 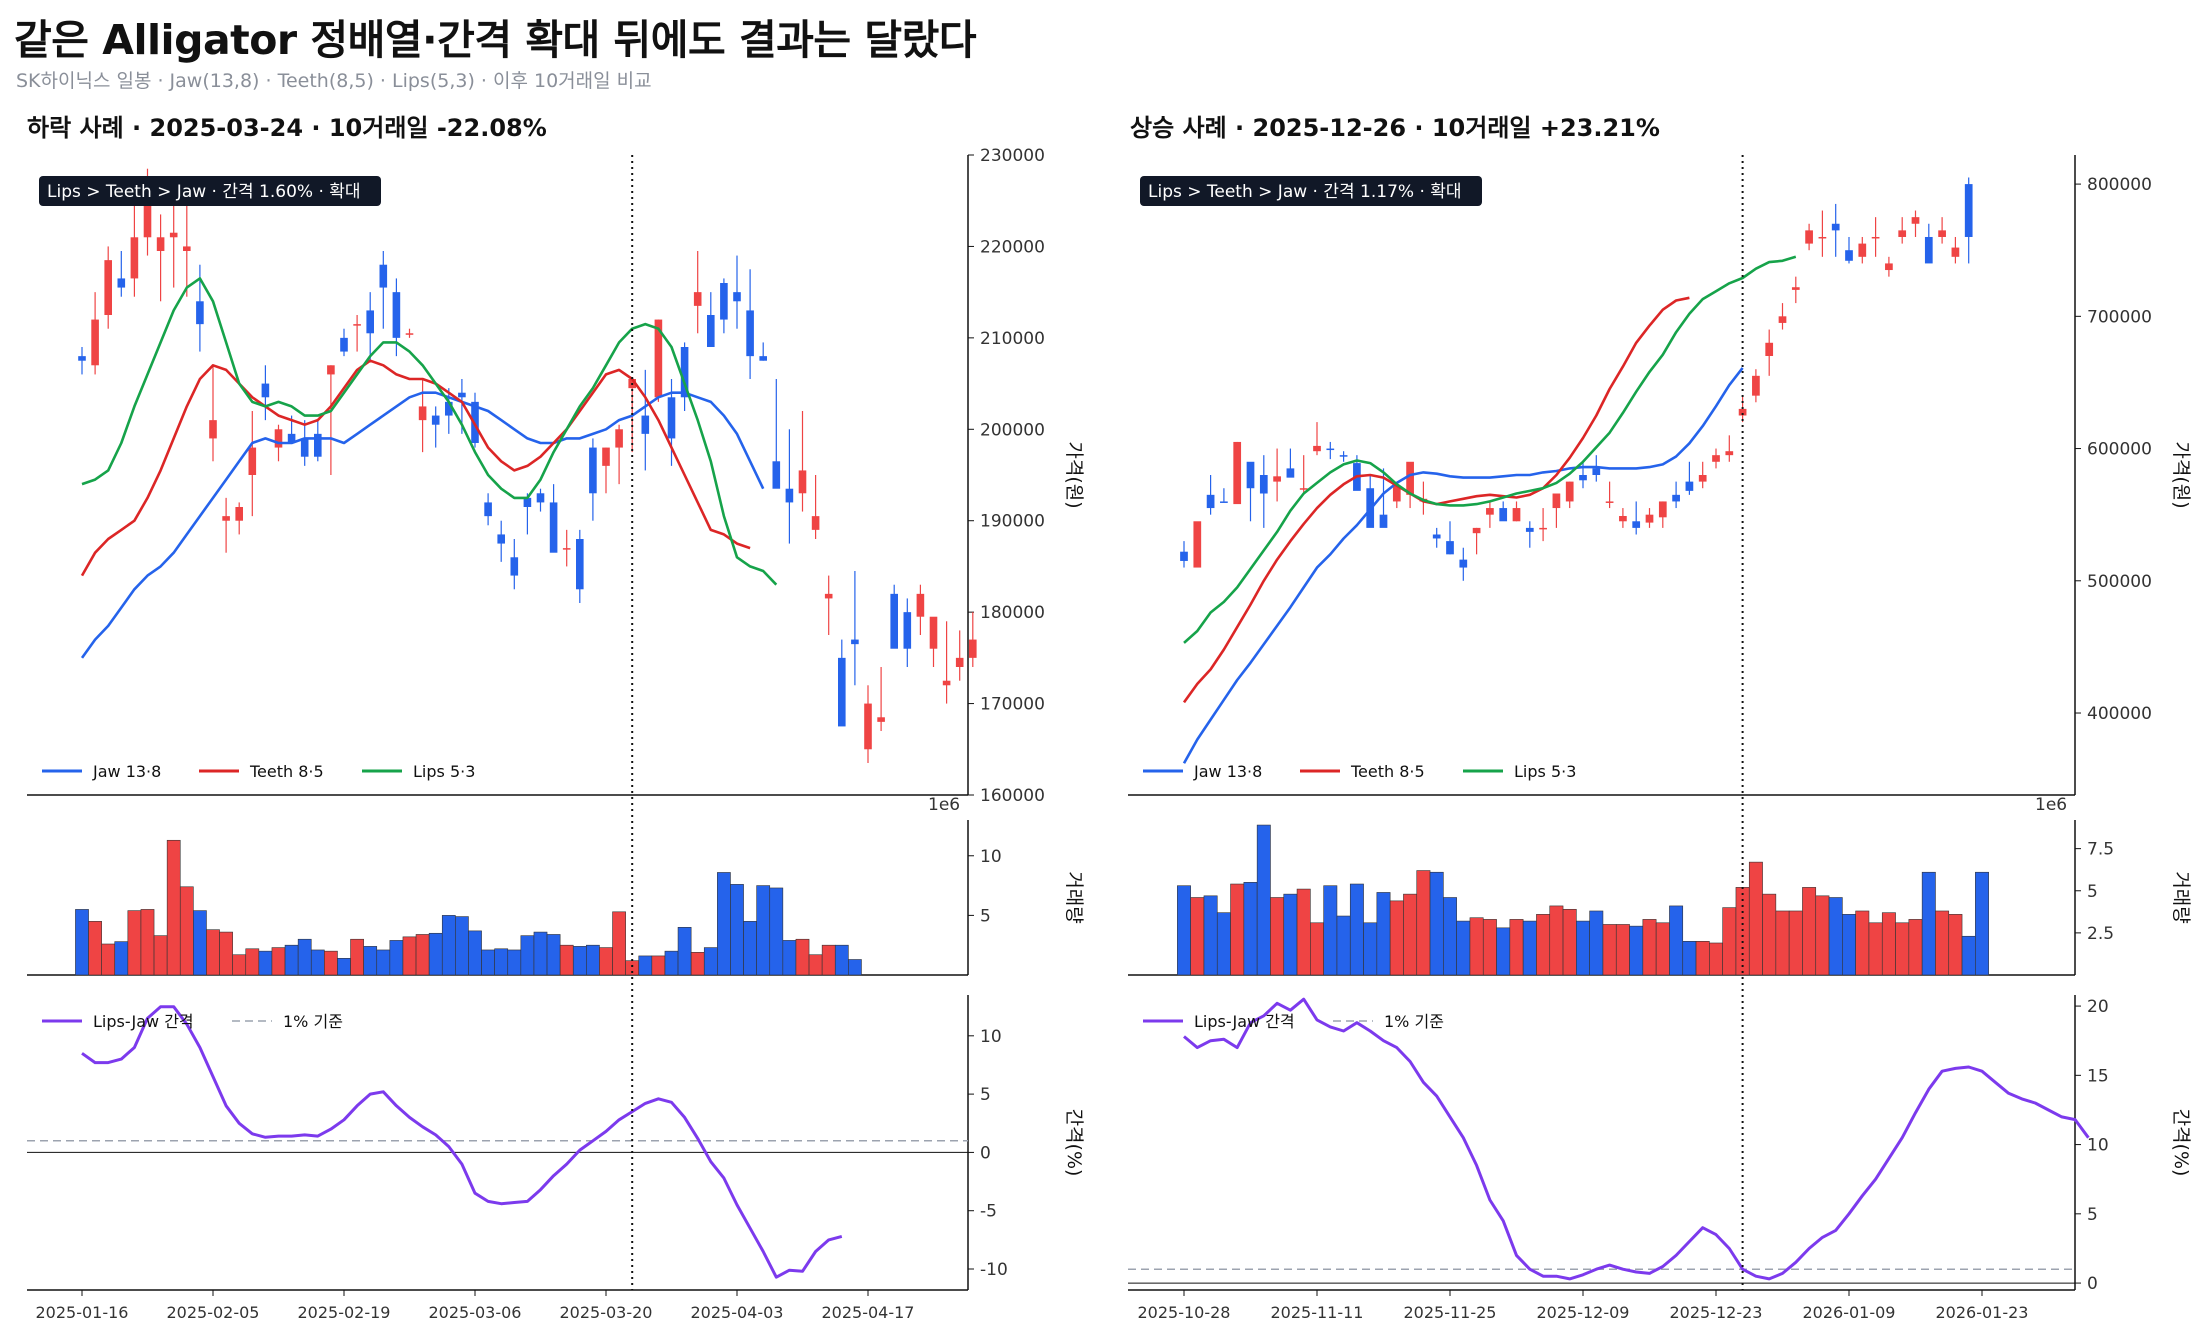 I want to click on price-y-label: 가격(원), so click(x=2180, y=474).